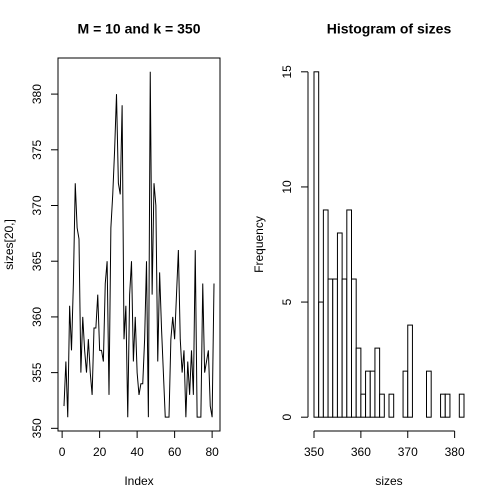  What do you see at coordinates (37, 428) in the screenshot?
I see `y-tick-label: 350` at bounding box center [37, 428].